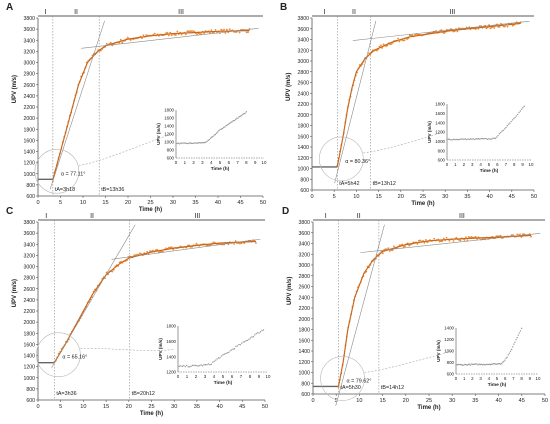 The width and height of the screenshot is (550, 424). I want to click on inset-x-tick-label: 6, so click(229, 162).